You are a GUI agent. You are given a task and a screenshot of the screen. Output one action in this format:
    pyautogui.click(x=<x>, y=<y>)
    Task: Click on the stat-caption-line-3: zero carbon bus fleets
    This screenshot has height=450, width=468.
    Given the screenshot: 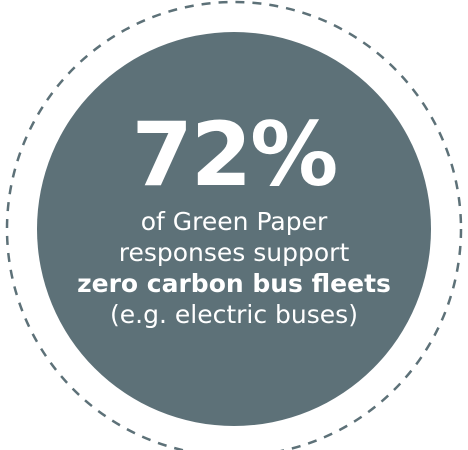 What is the action you would take?
    pyautogui.click(x=234, y=283)
    